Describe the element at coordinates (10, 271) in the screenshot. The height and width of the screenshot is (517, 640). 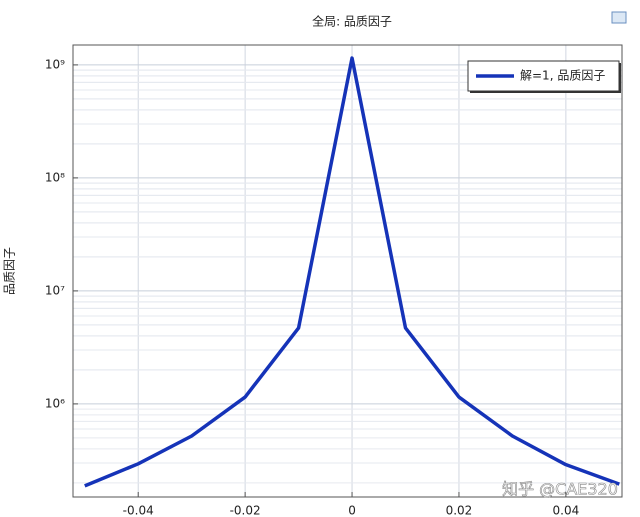
I see `y-axis-label: 品质因子` at that location.